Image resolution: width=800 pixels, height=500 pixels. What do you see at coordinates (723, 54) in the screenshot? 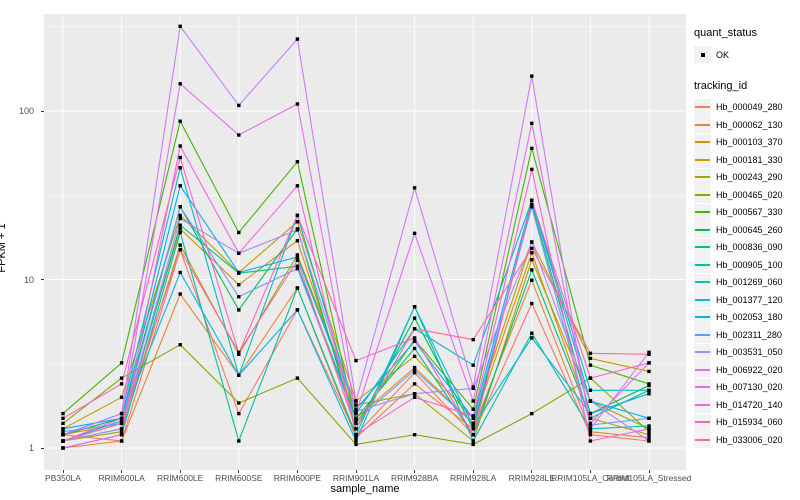
I see `legend-item-label: OK` at bounding box center [723, 54].